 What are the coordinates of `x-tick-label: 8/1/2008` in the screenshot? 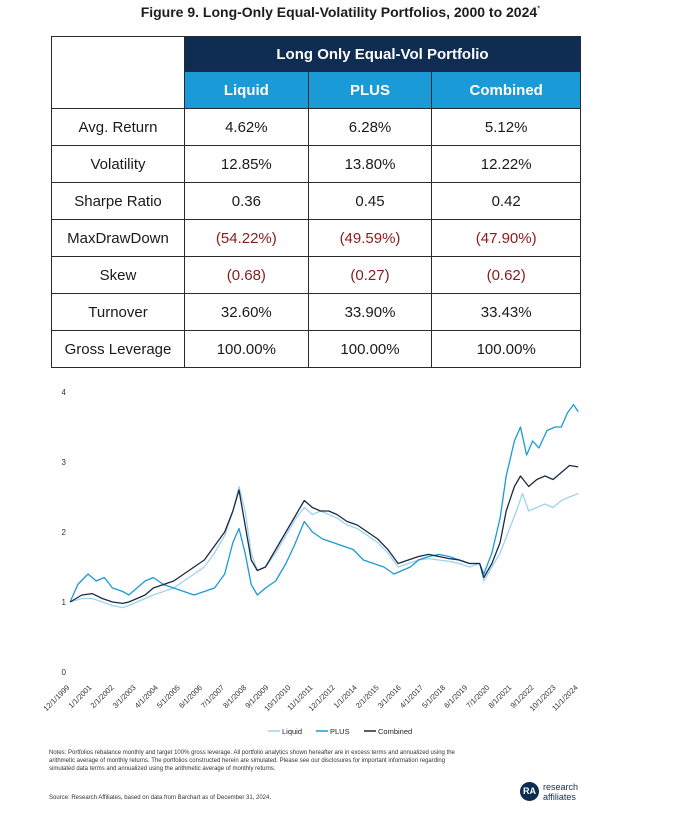 It's located at (234, 696).